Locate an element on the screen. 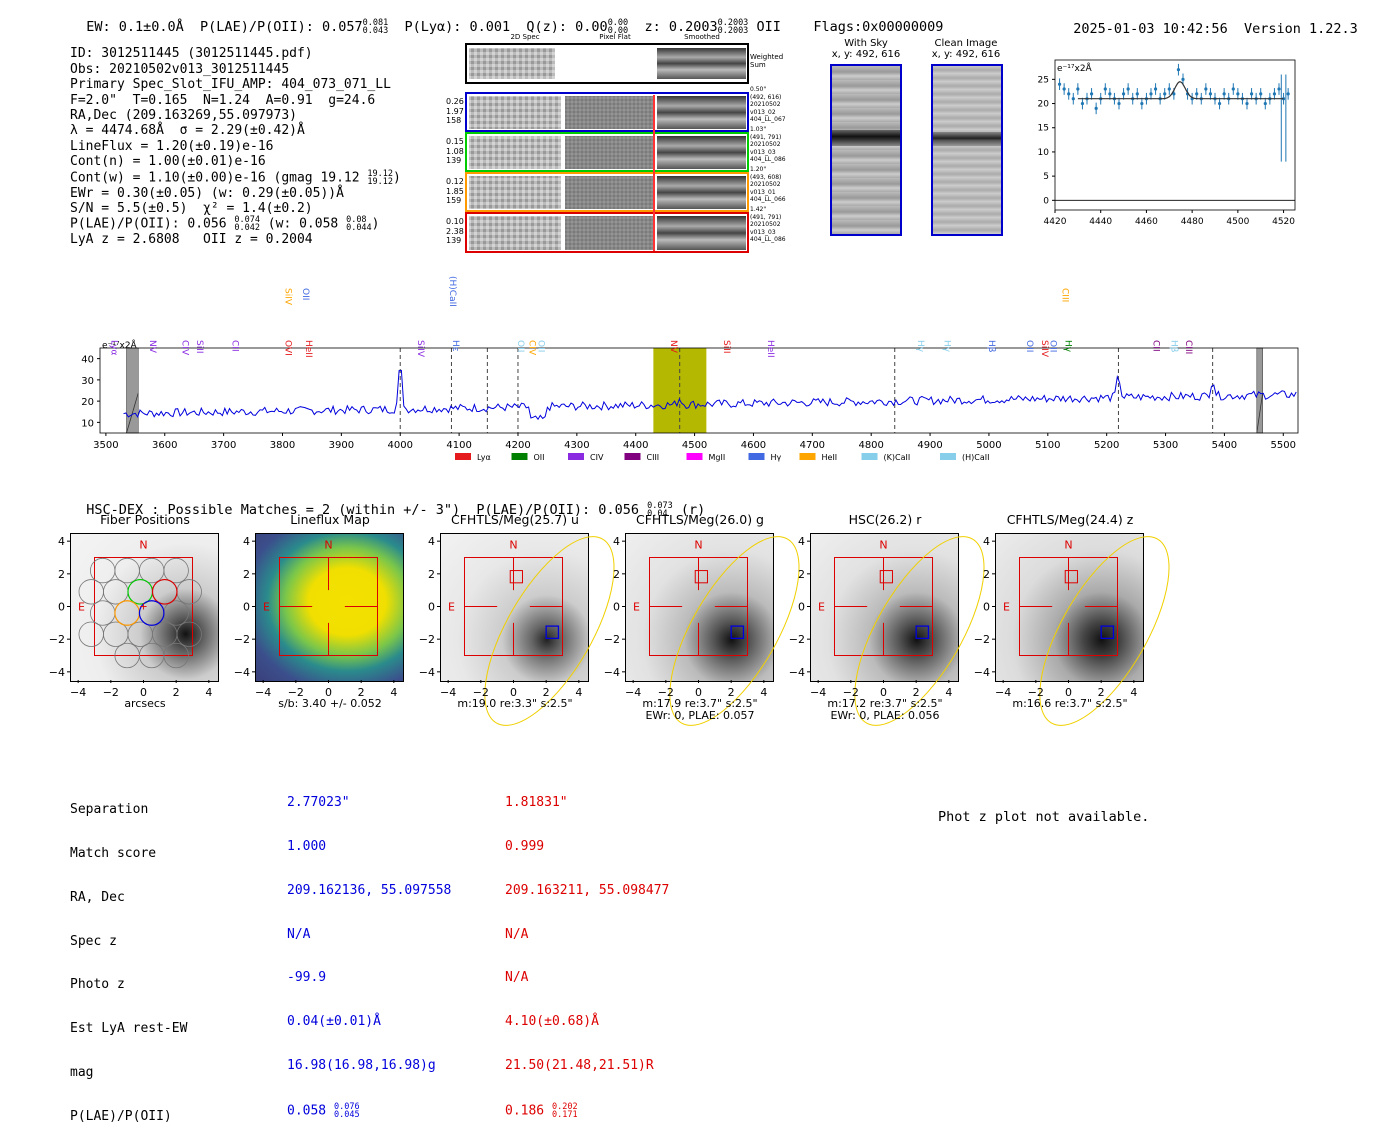 The image size is (1400, 1139). cutout-footer-line2: EWr: 0, PLAE: 0.057 is located at coordinates (700, 715).